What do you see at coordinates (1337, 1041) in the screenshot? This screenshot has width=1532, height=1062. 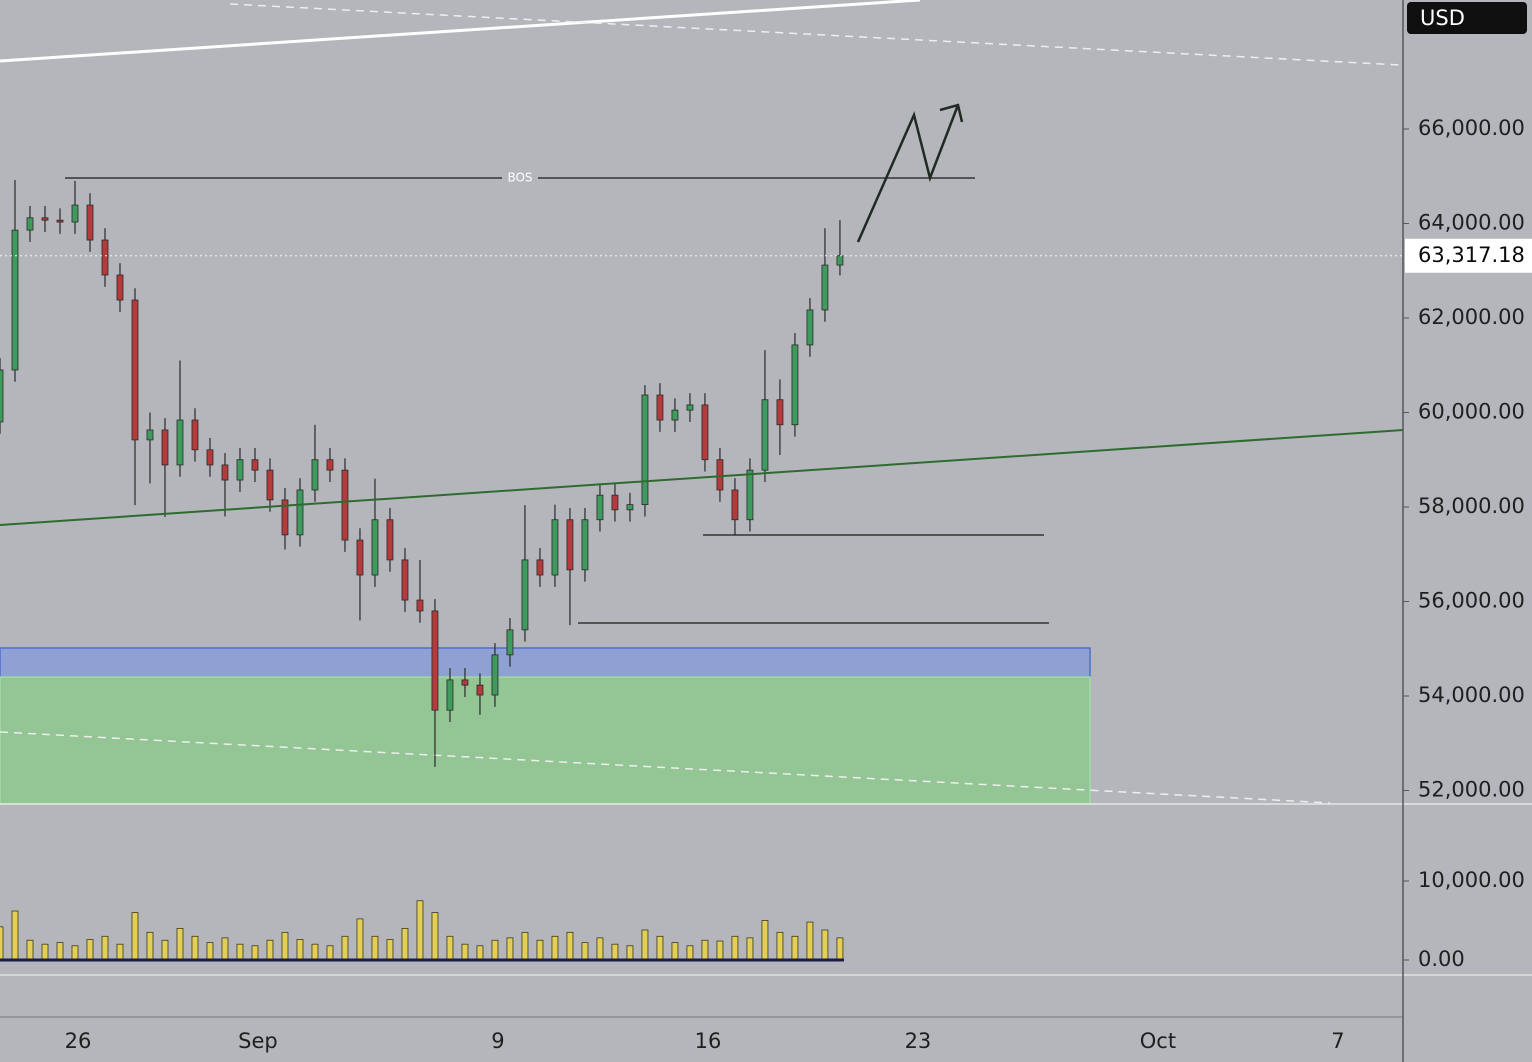 I see `x-tick-label: 7` at bounding box center [1337, 1041].